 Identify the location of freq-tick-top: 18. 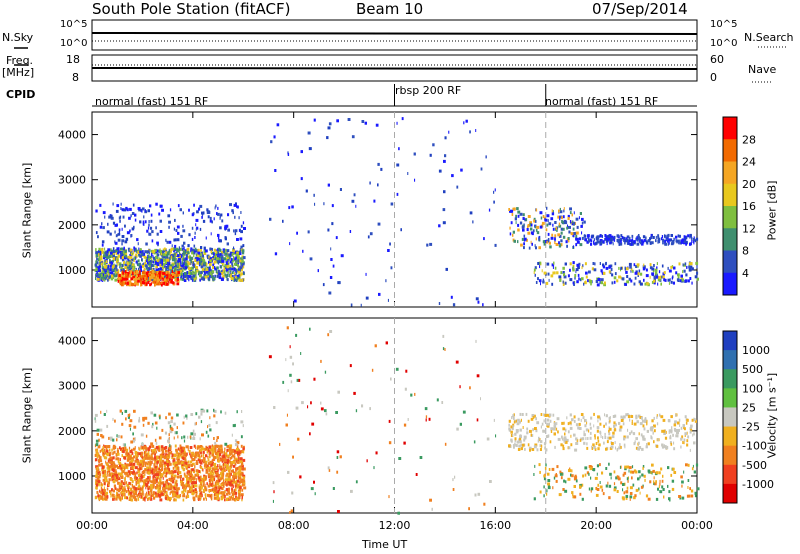
(73, 59).